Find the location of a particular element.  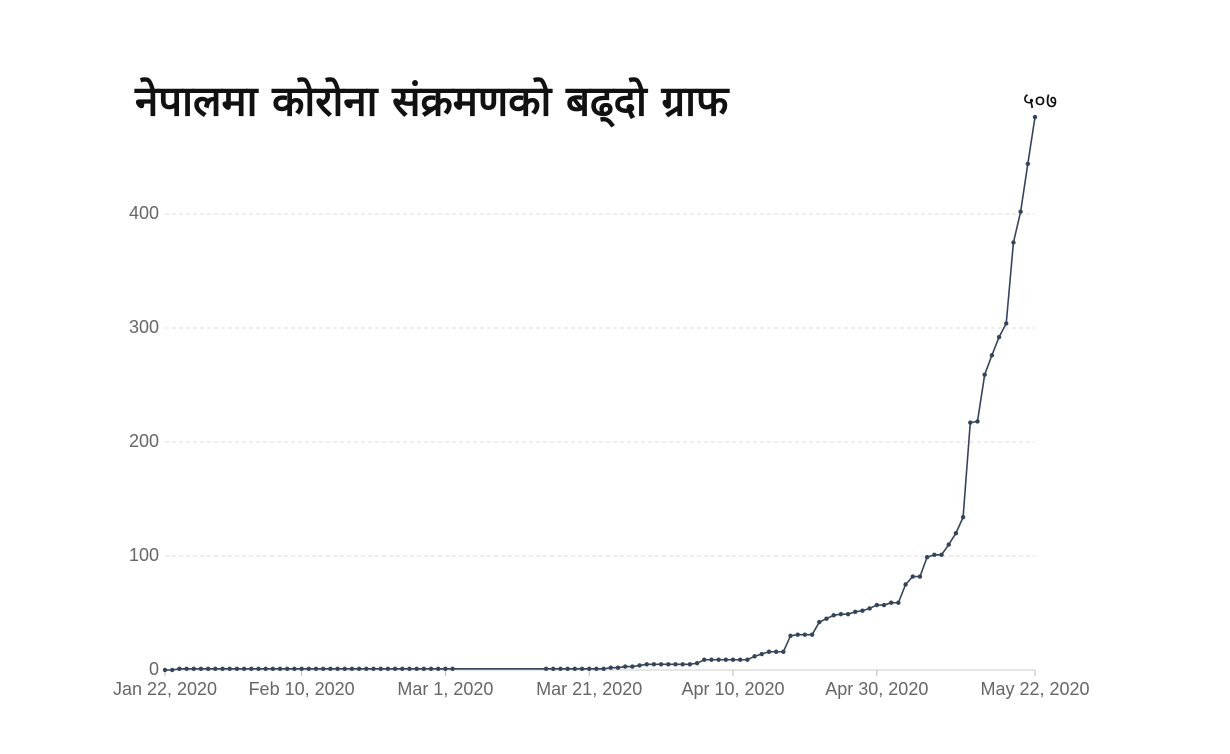

x-tick-label: Feb 10, 2020 is located at coordinates (302, 689).